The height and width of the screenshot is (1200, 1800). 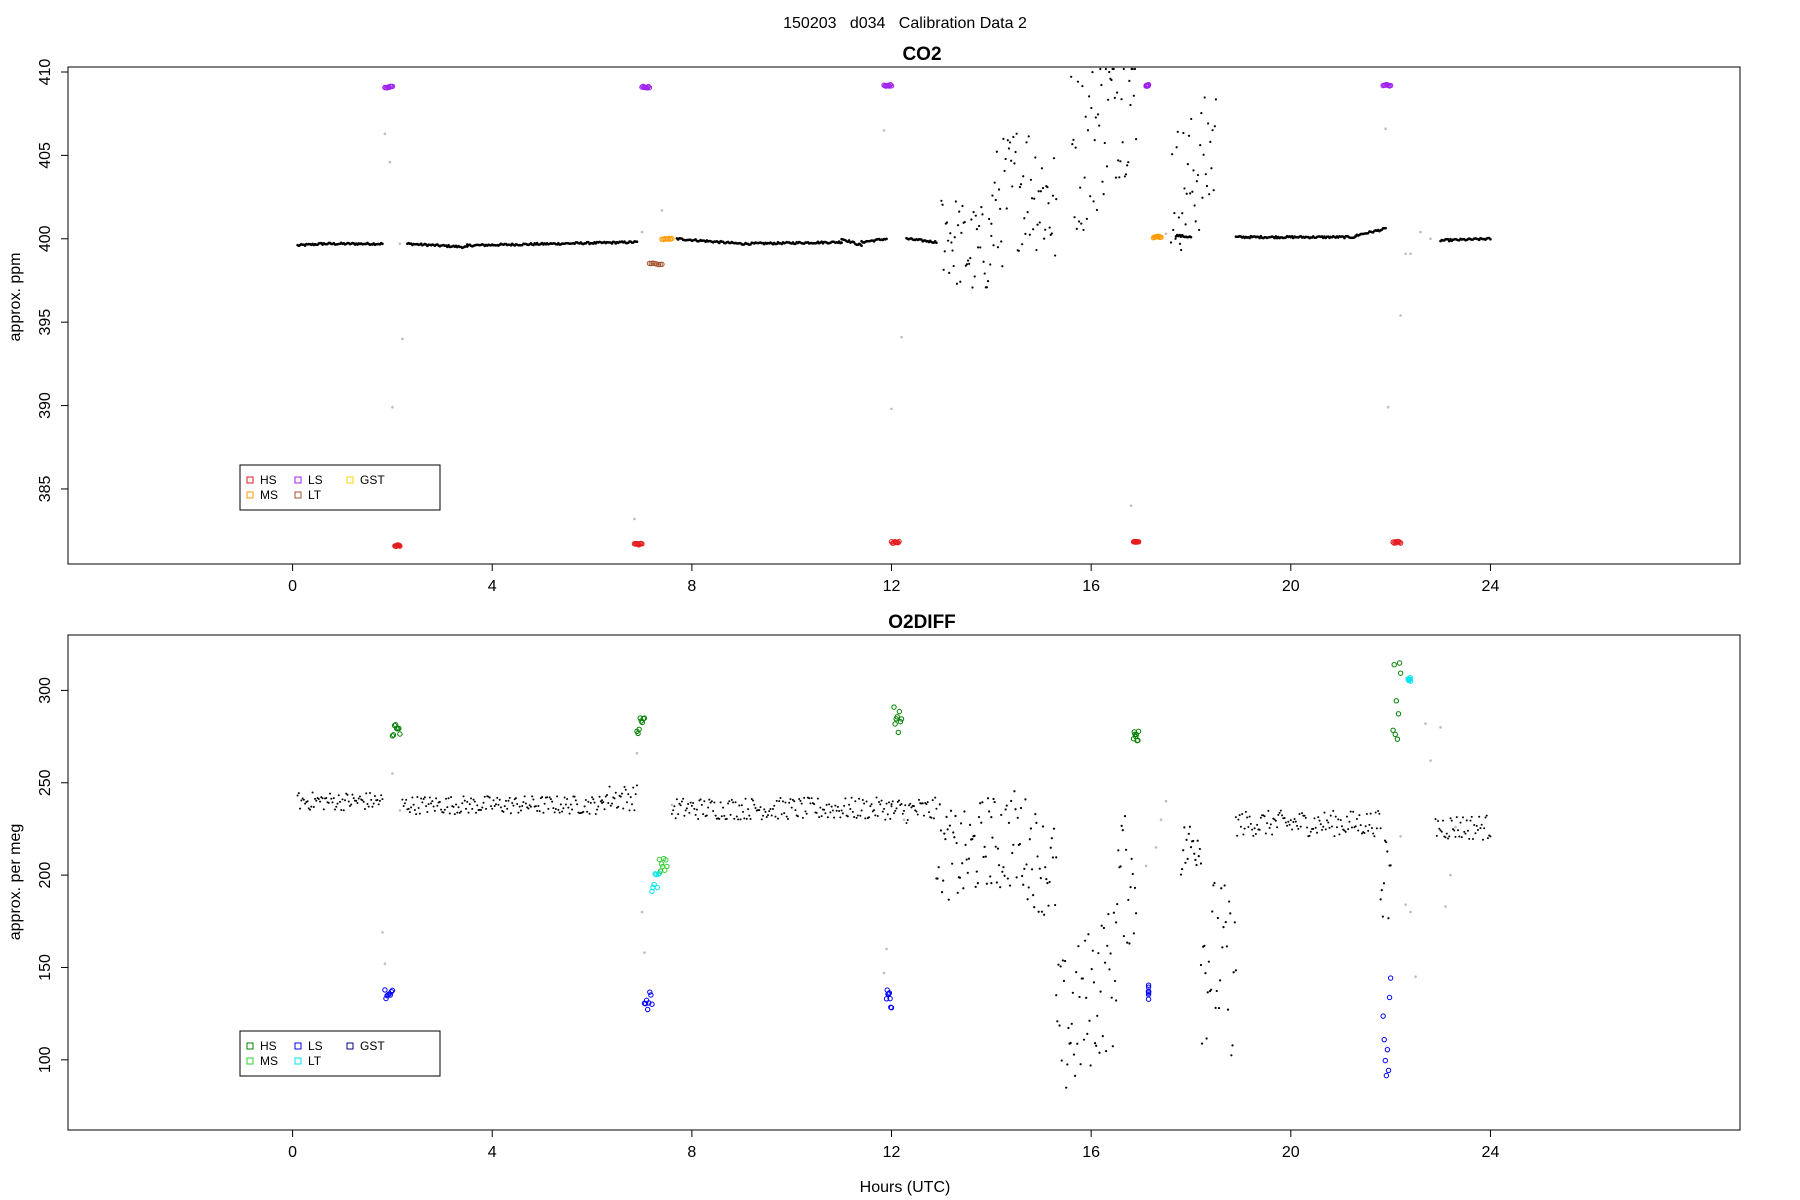 I want to click on x-tick-label: 24, so click(x=1491, y=586).